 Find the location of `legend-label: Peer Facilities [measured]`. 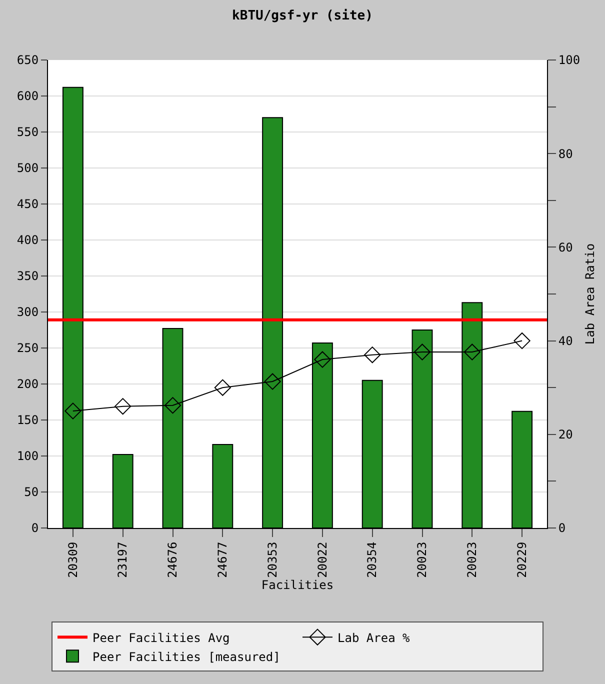

legend-label: Peer Facilities [measured] is located at coordinates (186, 657).